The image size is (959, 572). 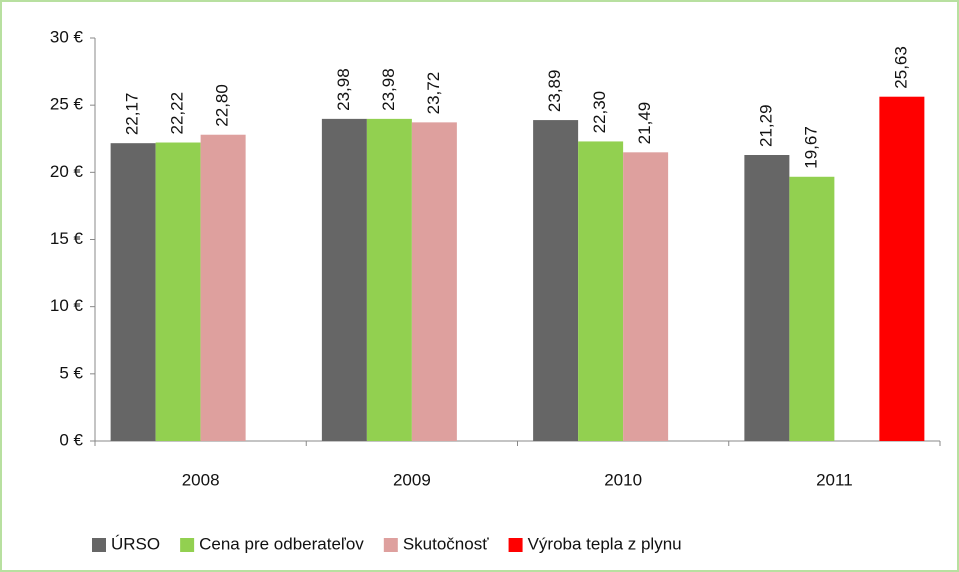 What do you see at coordinates (67, 238) in the screenshot?
I see `y-tick-label: 15 €` at bounding box center [67, 238].